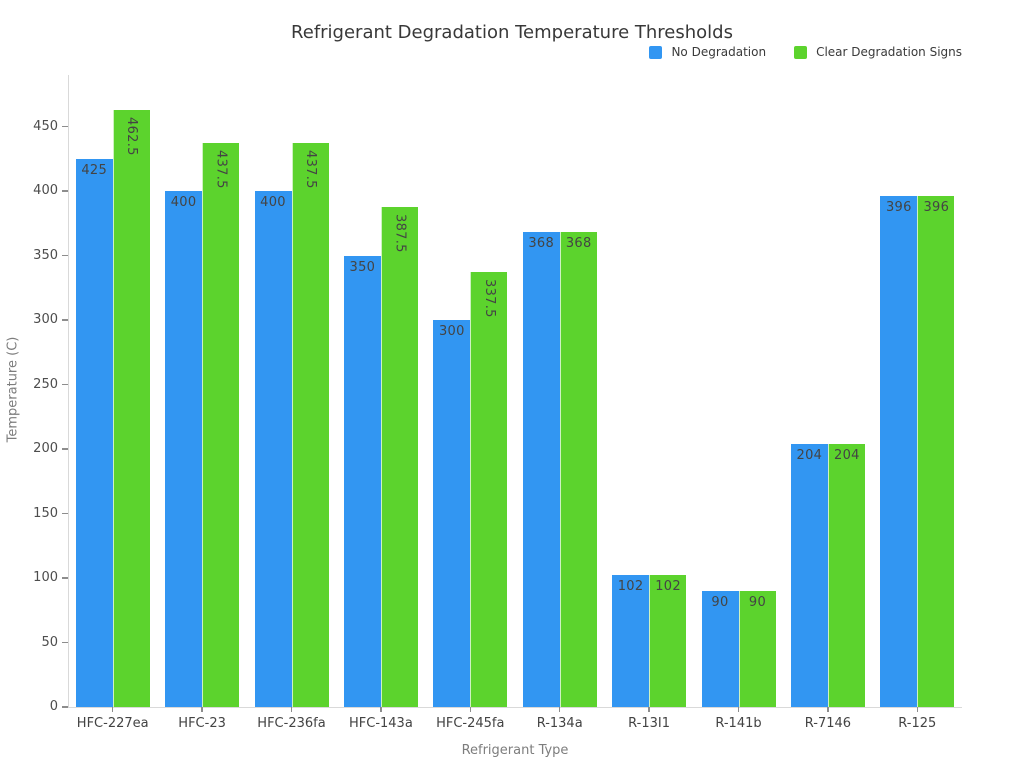 The height and width of the screenshot is (768, 1024). What do you see at coordinates (49, 642) in the screenshot?
I see `y-tick-label: 50` at bounding box center [49, 642].